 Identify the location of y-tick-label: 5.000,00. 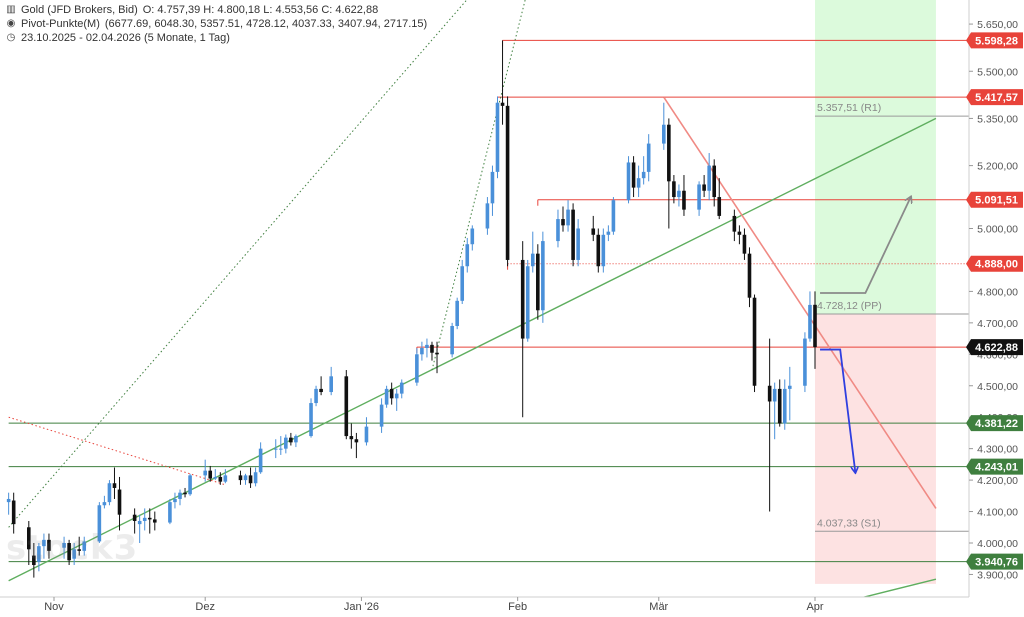
(997, 230).